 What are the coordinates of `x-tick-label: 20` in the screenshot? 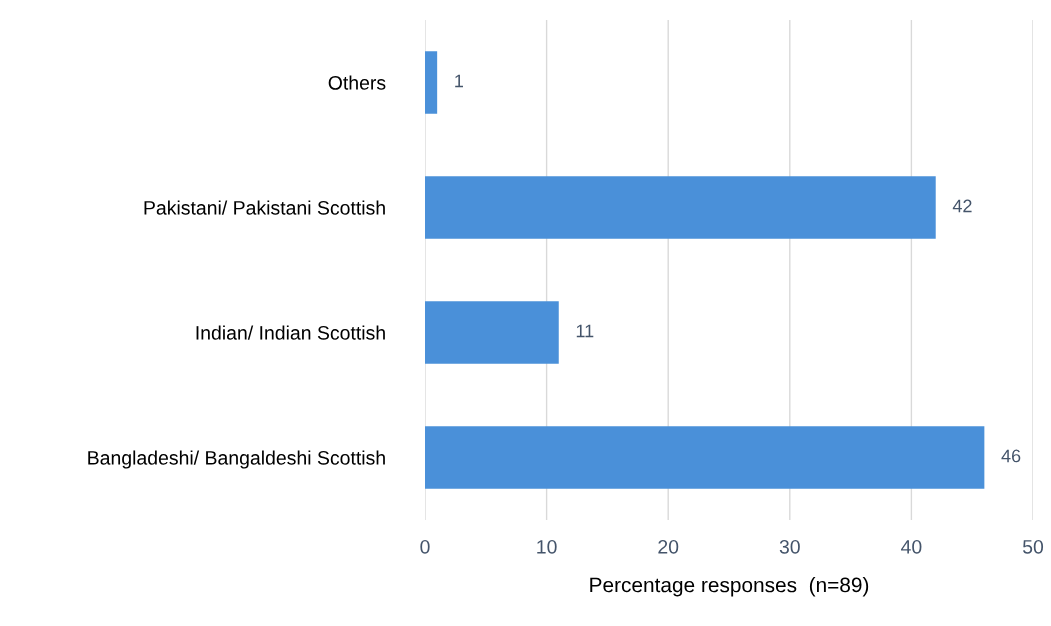 It's located at (668, 546).